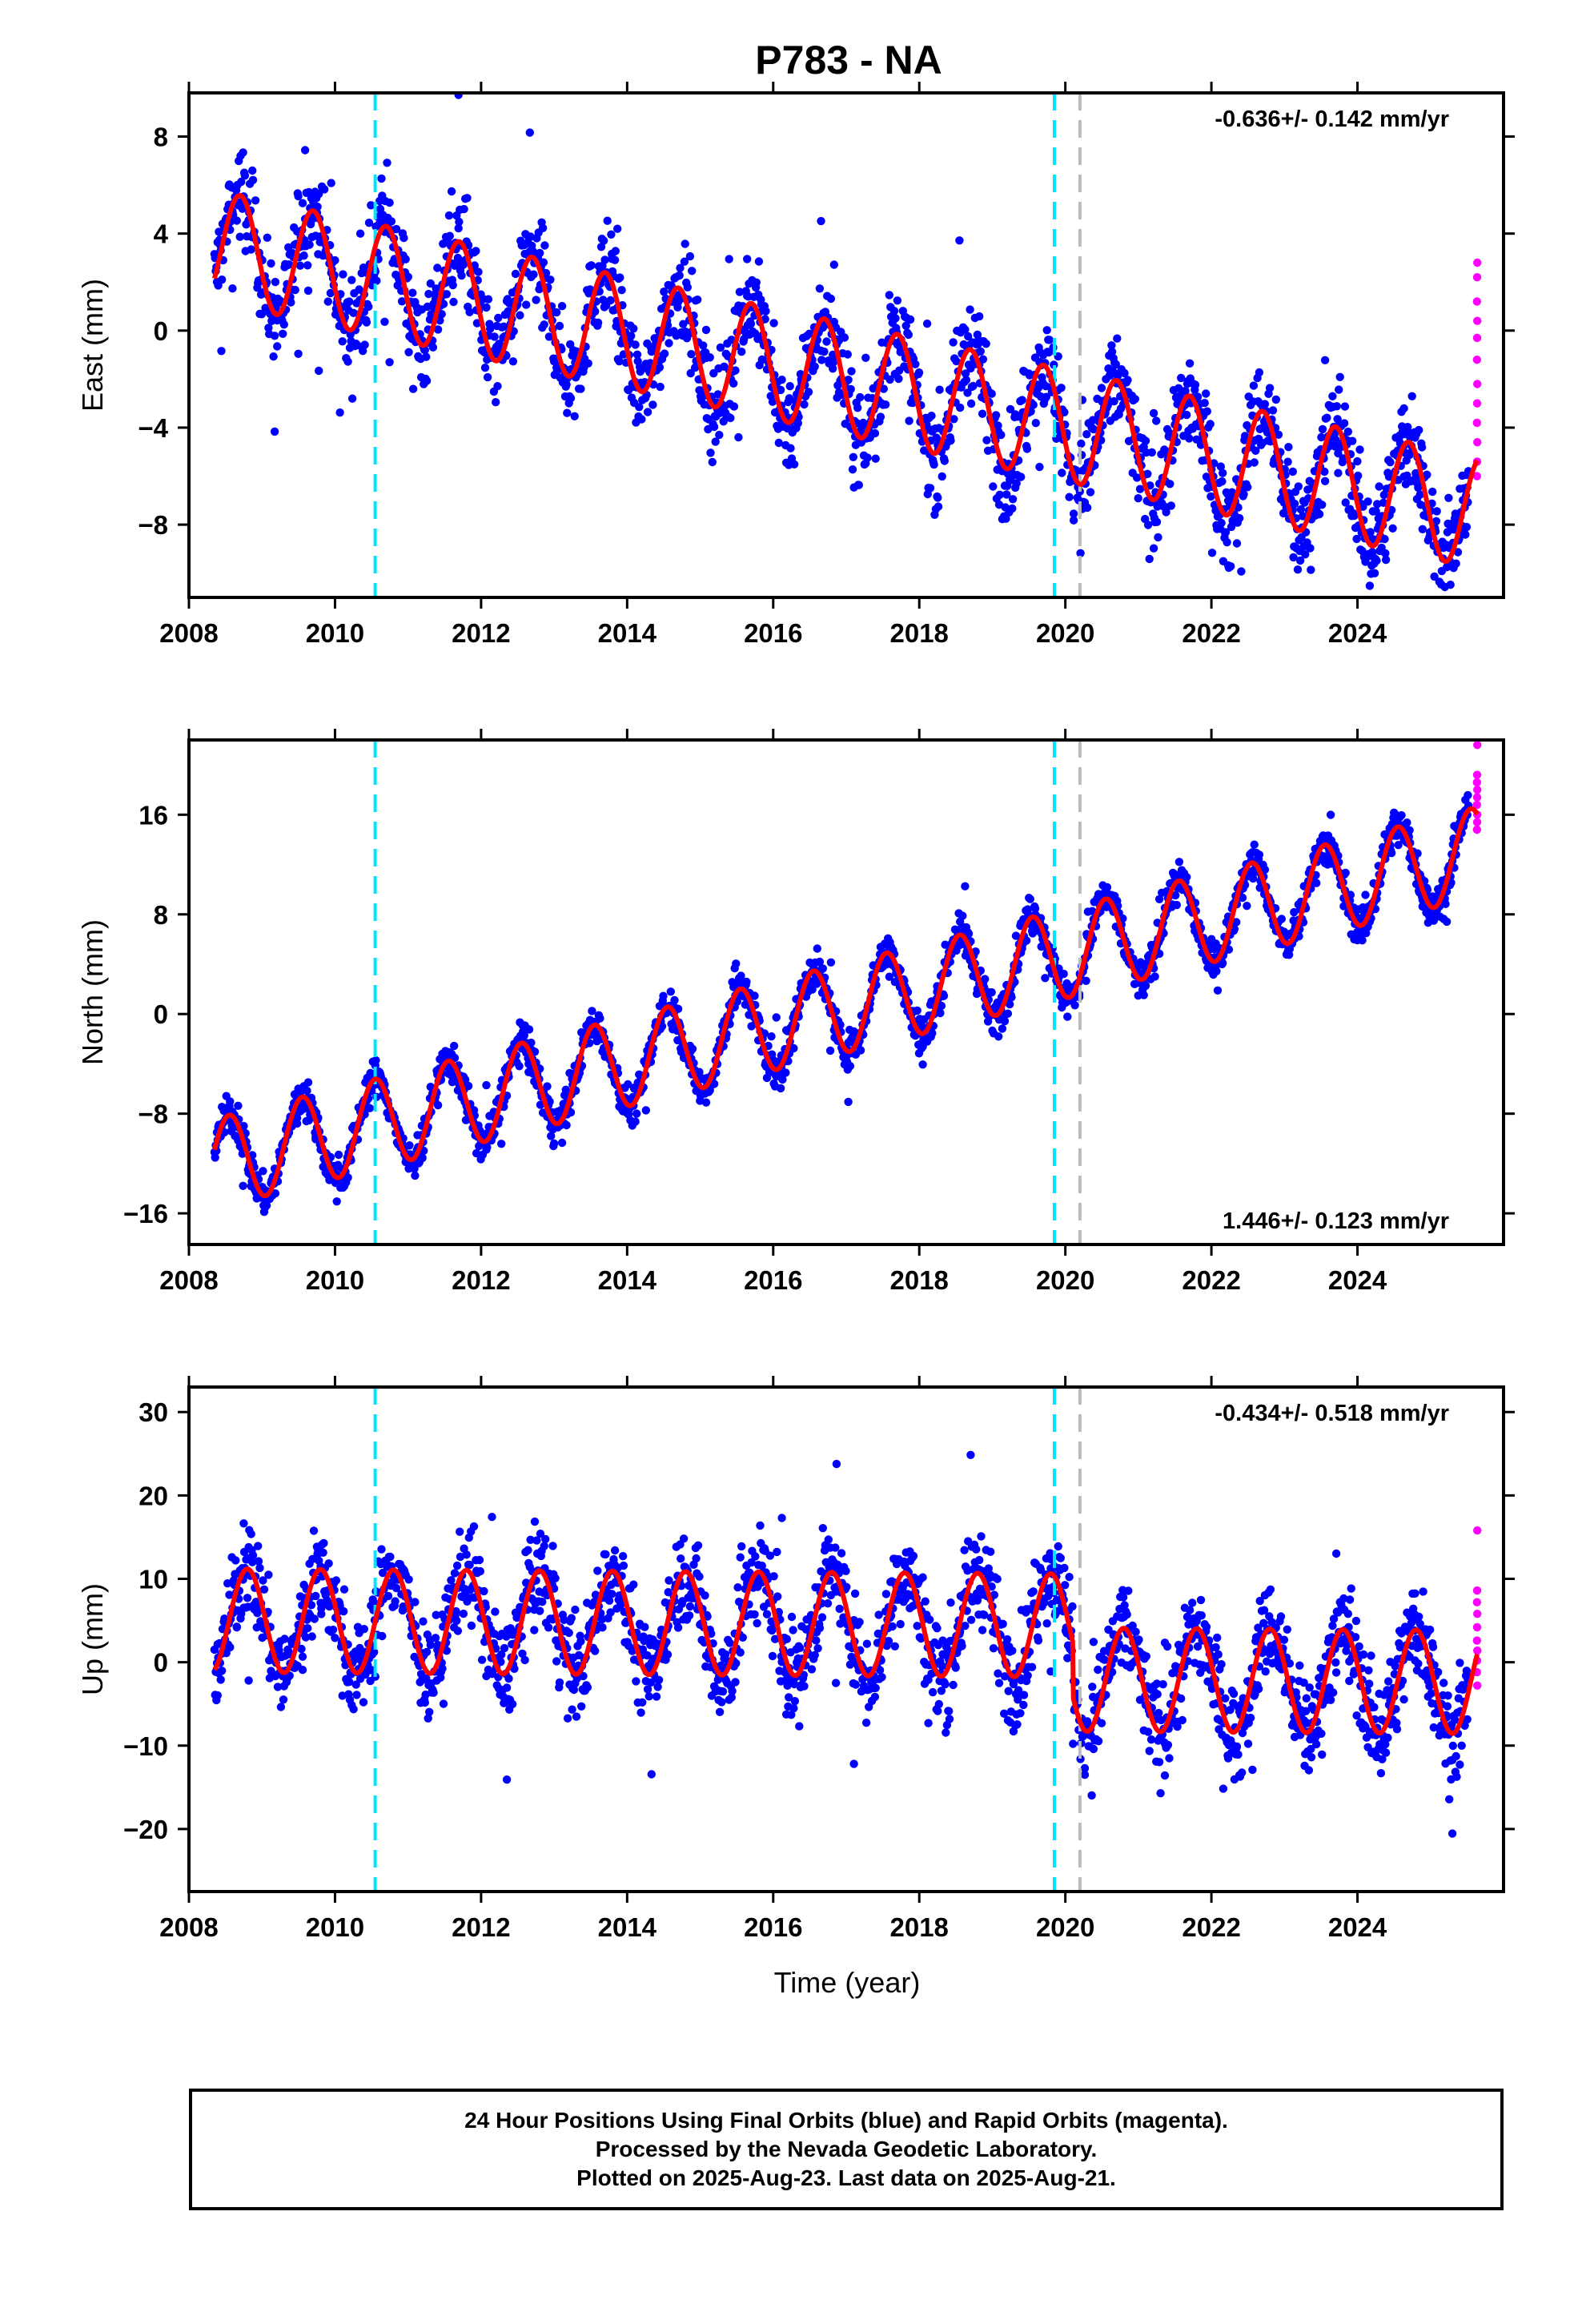  What do you see at coordinates (481, 1280) in the screenshot?
I see `x-tick-label: 2012` at bounding box center [481, 1280].